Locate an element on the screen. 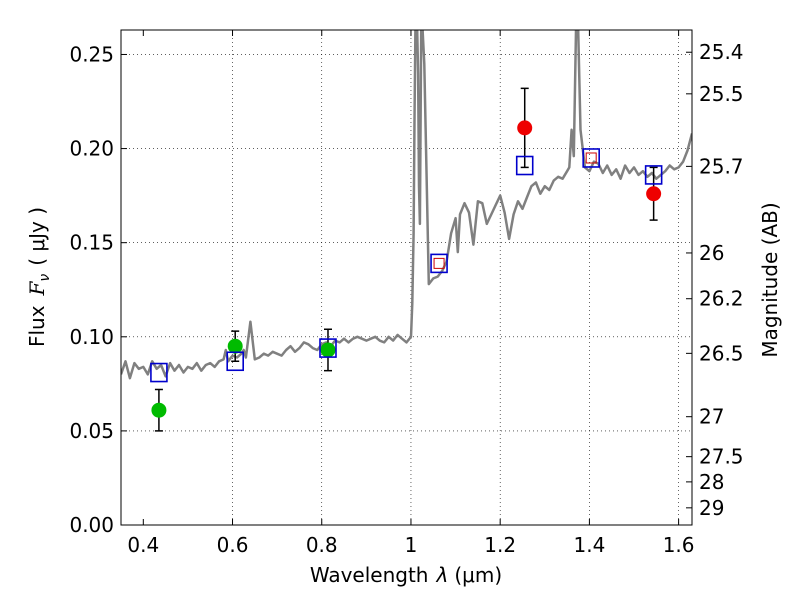  y-tick-label: 0.05 is located at coordinates (91, 431).